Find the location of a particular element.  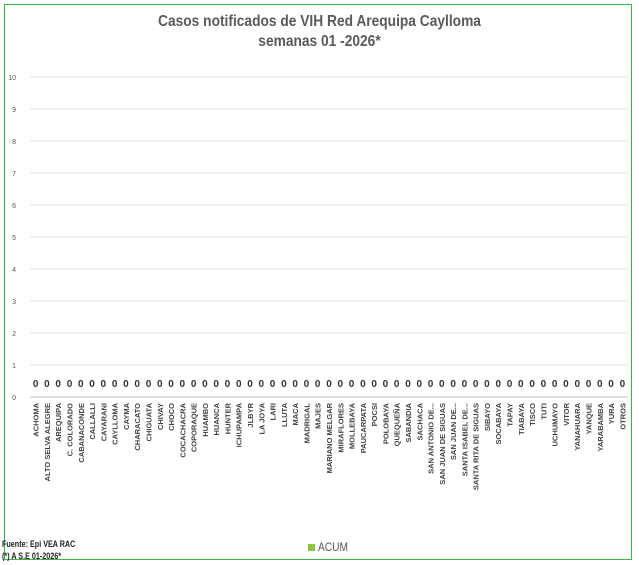

x-tick-label: SABANDIA is located at coordinates (408, 422).